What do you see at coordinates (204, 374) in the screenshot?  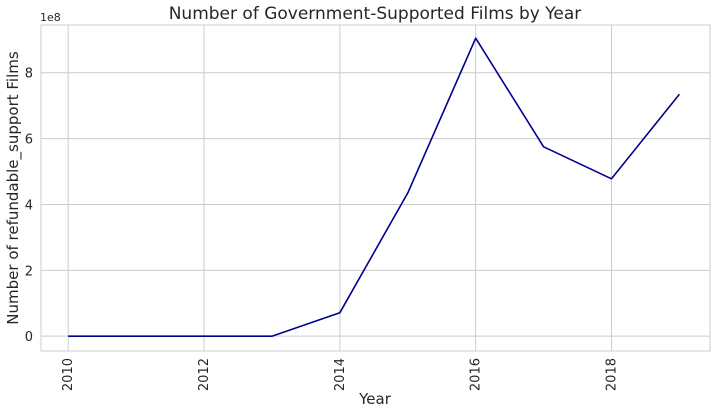 I see `x-tick-label: 2012` at bounding box center [204, 374].